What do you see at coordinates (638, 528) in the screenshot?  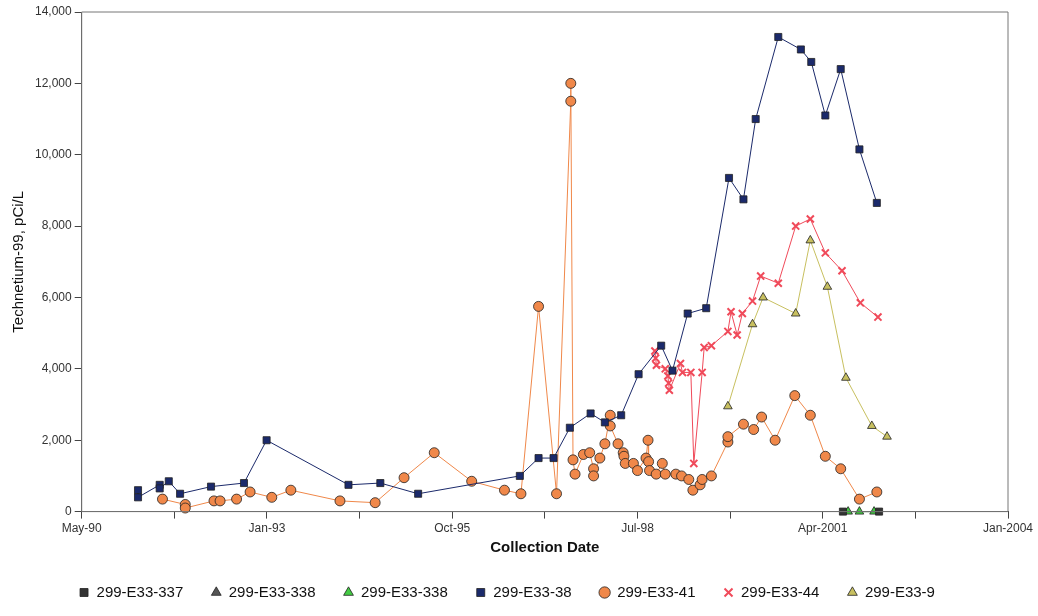 I see `x-tick-label: Jul-98` at bounding box center [638, 528].